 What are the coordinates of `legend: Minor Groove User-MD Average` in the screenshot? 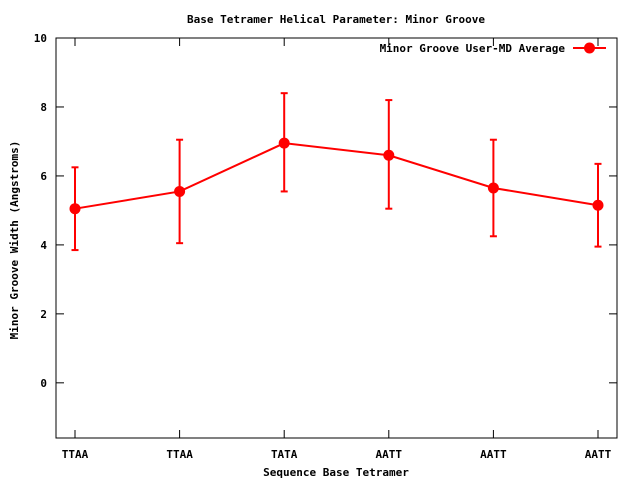 It's located at (493, 48).